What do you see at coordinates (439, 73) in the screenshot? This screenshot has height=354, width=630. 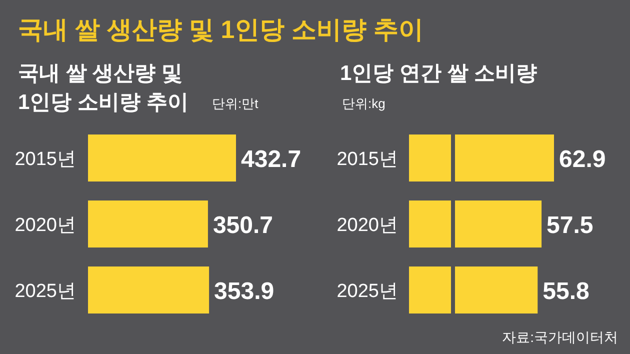 I see `chart-subtitle: 1인당 연간 쌀 소비량` at bounding box center [439, 73].